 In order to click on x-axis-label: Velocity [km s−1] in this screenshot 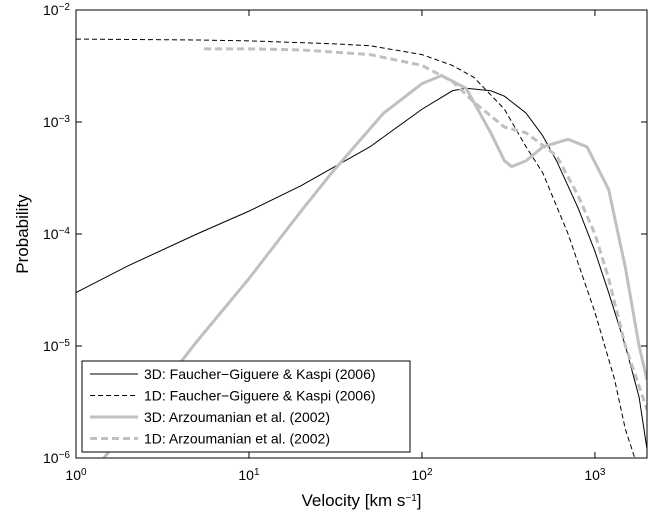, I will do `click(361, 500)`.